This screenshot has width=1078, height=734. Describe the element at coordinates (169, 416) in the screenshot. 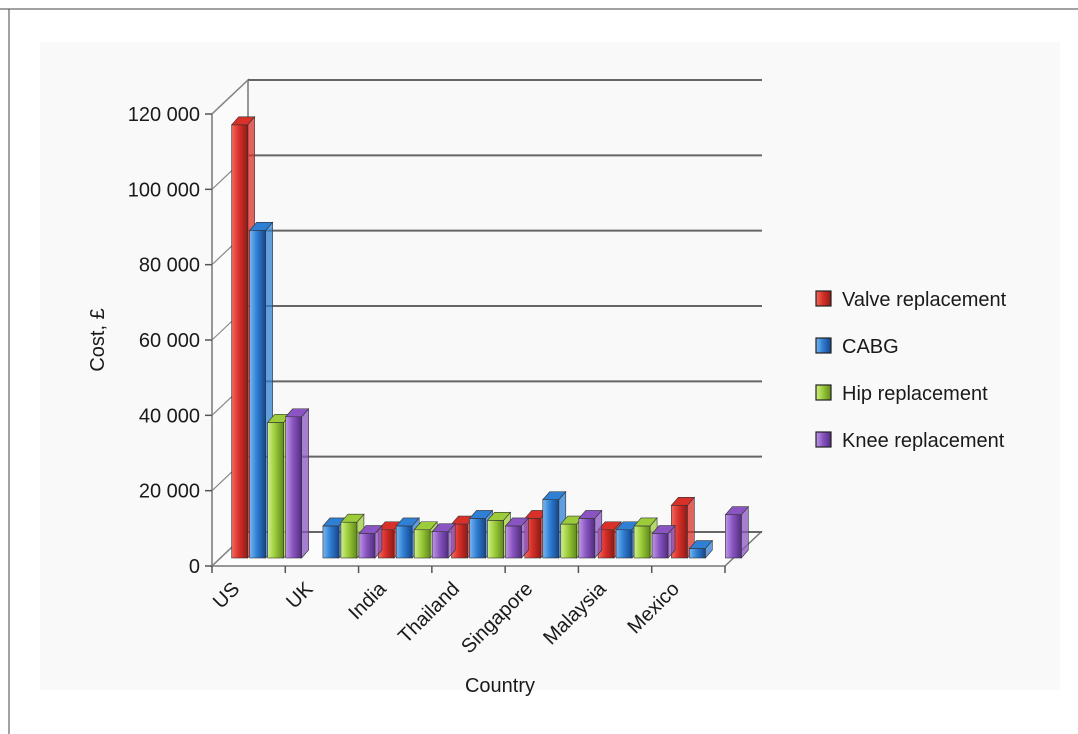

I see `y-tick-label: 40 000` at that location.